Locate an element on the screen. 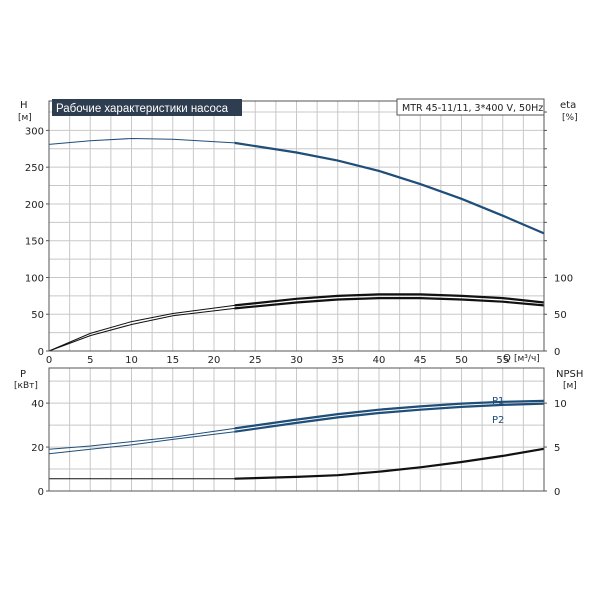 This screenshot has height=600, width=600. y-right-tick-label: 50 is located at coordinates (560, 315).